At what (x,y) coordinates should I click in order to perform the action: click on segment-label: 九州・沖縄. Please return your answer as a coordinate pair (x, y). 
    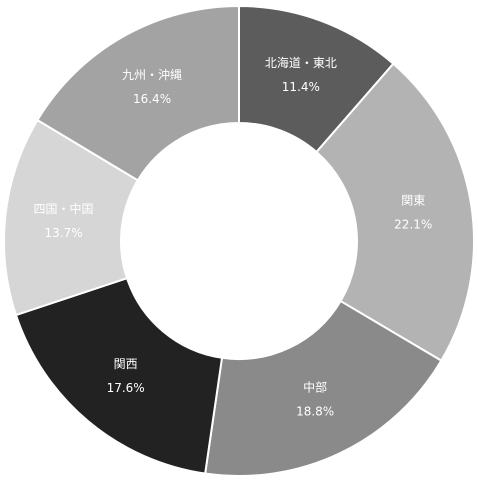
    Looking at the image, I should click on (152, 74).